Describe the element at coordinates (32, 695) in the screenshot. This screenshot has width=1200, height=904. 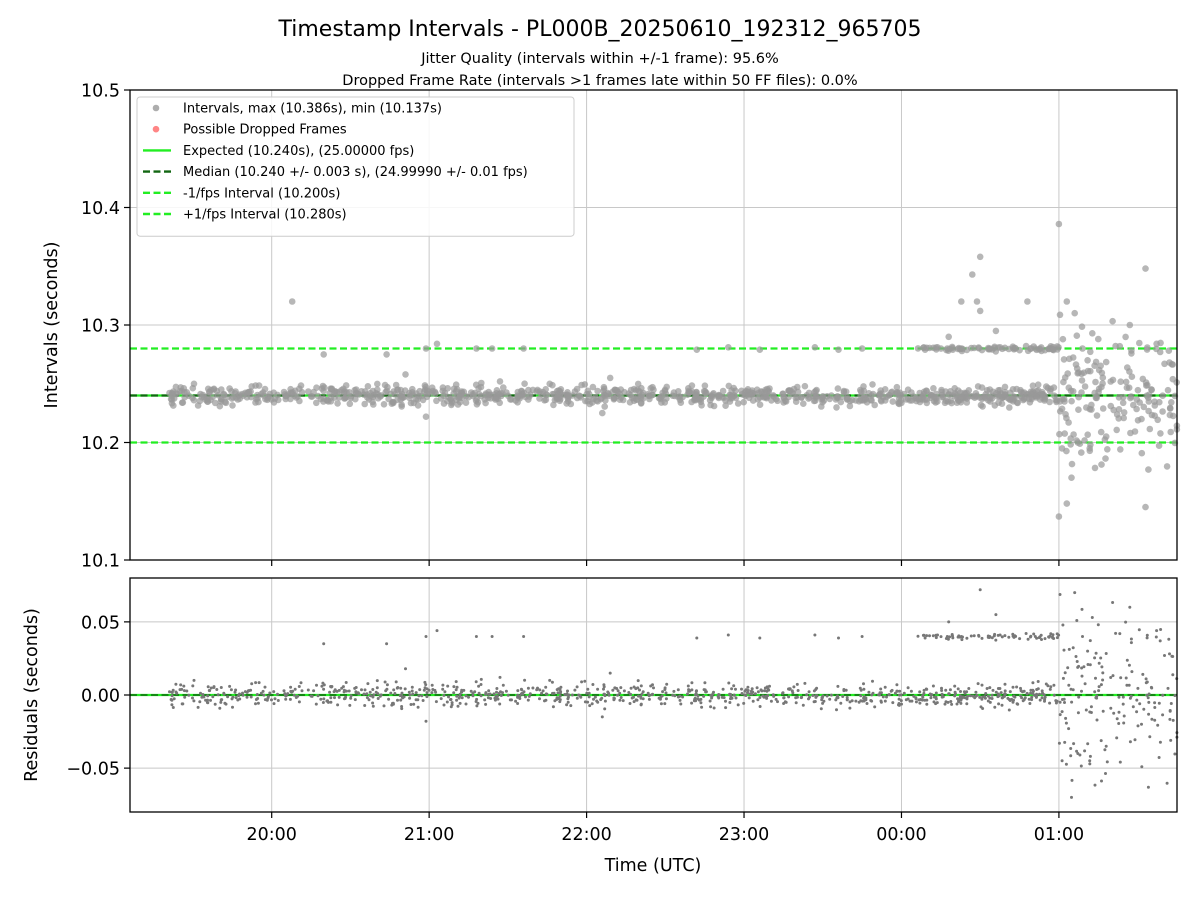
I see `residuals-y-axis-label: Residuals (seconds)` at that location.